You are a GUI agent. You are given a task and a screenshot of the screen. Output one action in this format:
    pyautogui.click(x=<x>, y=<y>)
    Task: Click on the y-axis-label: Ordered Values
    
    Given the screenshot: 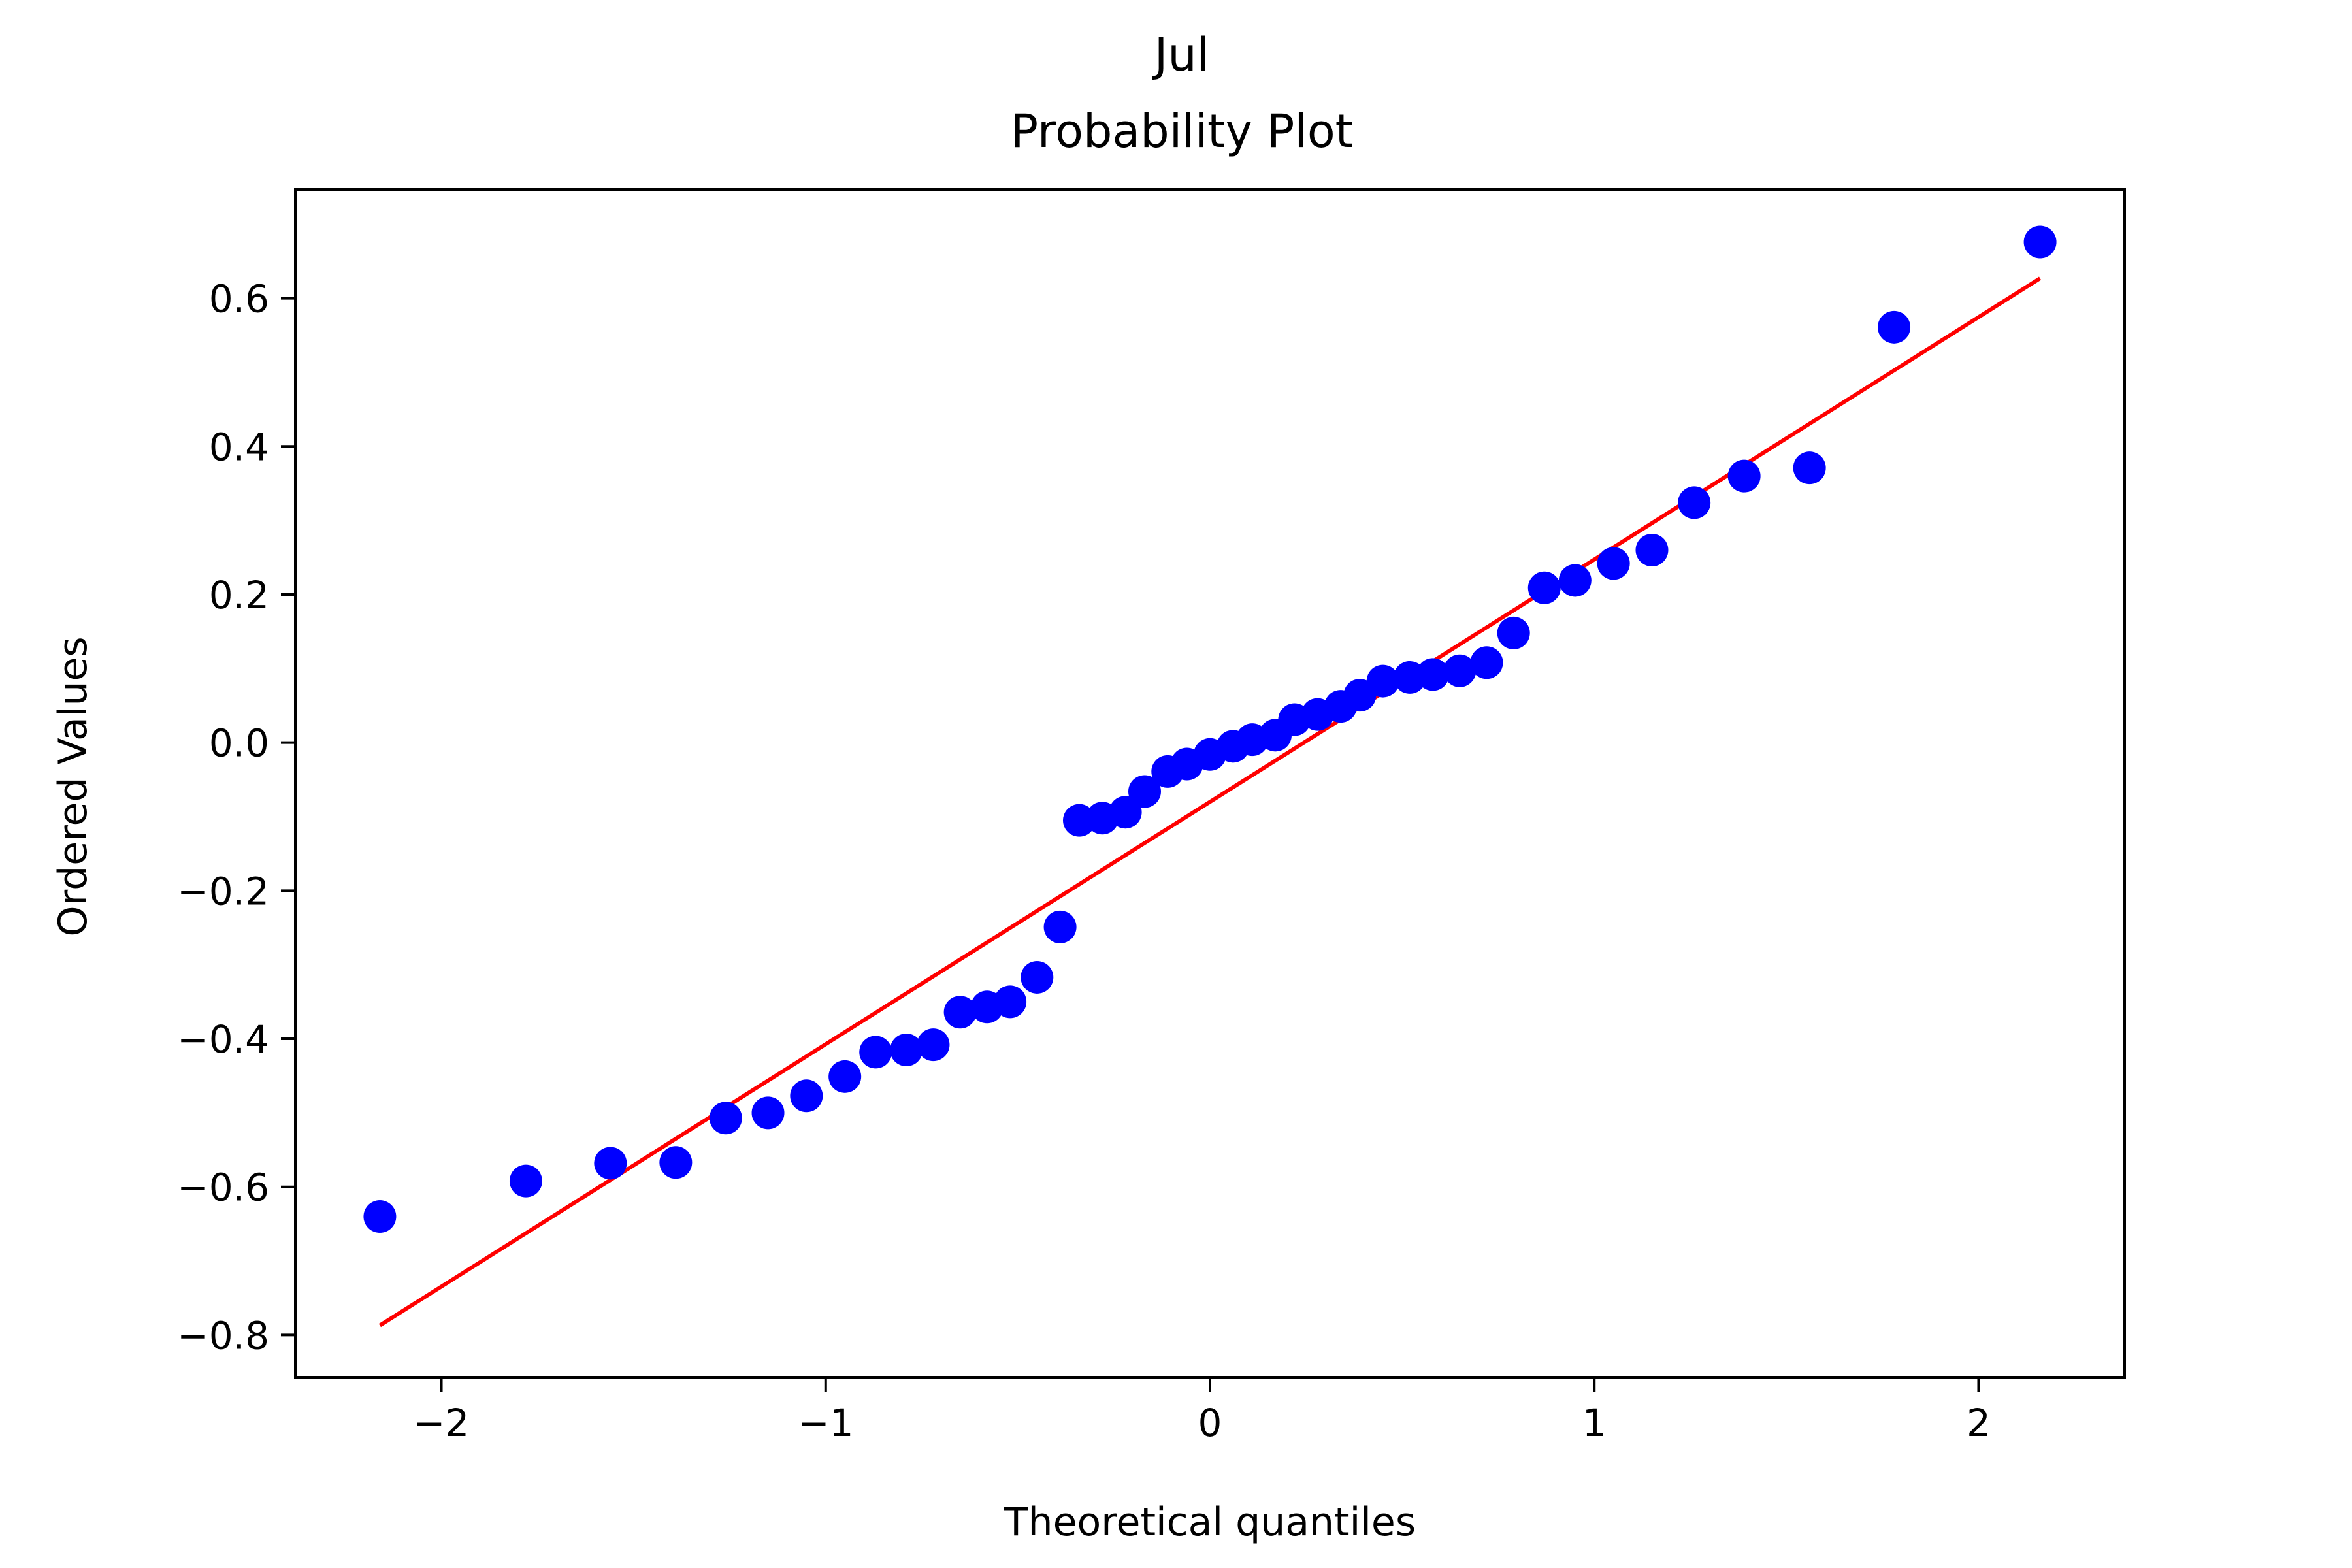 What is the action you would take?
    pyautogui.click(x=73, y=786)
    